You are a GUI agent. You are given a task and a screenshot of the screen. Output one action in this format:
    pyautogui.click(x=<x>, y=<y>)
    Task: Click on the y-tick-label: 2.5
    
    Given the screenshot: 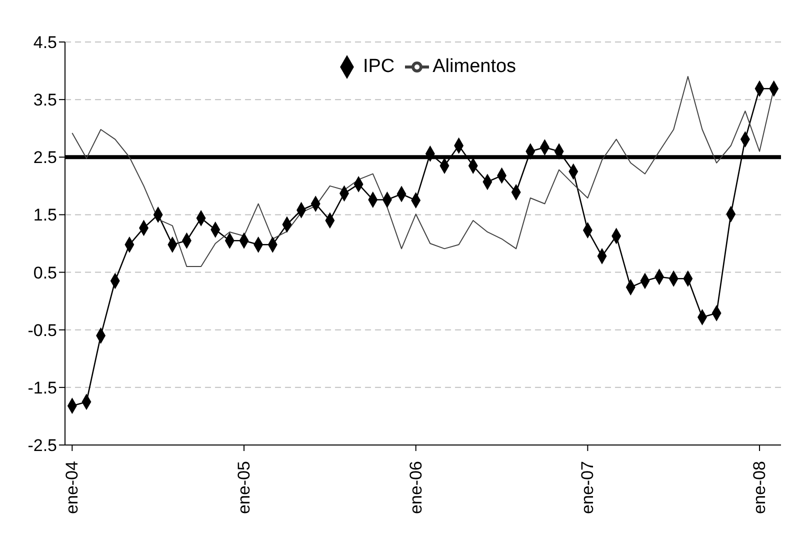 What is the action you would take?
    pyautogui.click(x=45, y=158)
    